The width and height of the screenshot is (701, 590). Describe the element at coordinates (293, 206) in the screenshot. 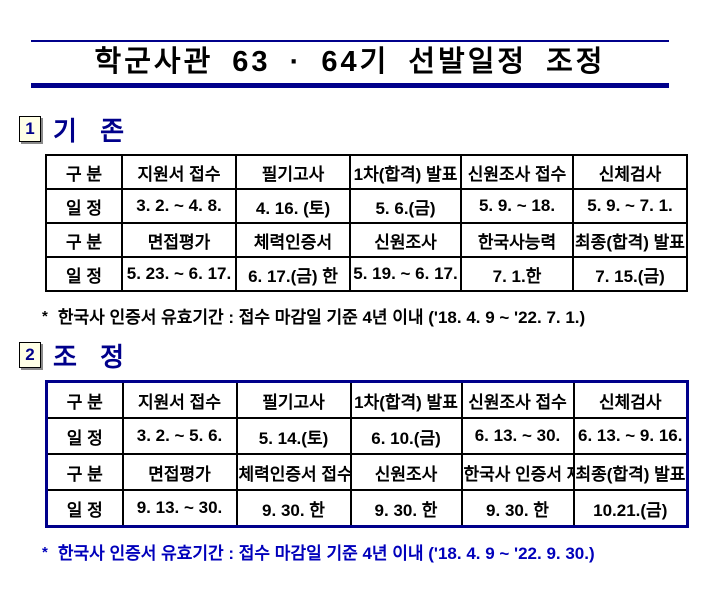

I see `table-cell: 4. 16. (토)` at that location.